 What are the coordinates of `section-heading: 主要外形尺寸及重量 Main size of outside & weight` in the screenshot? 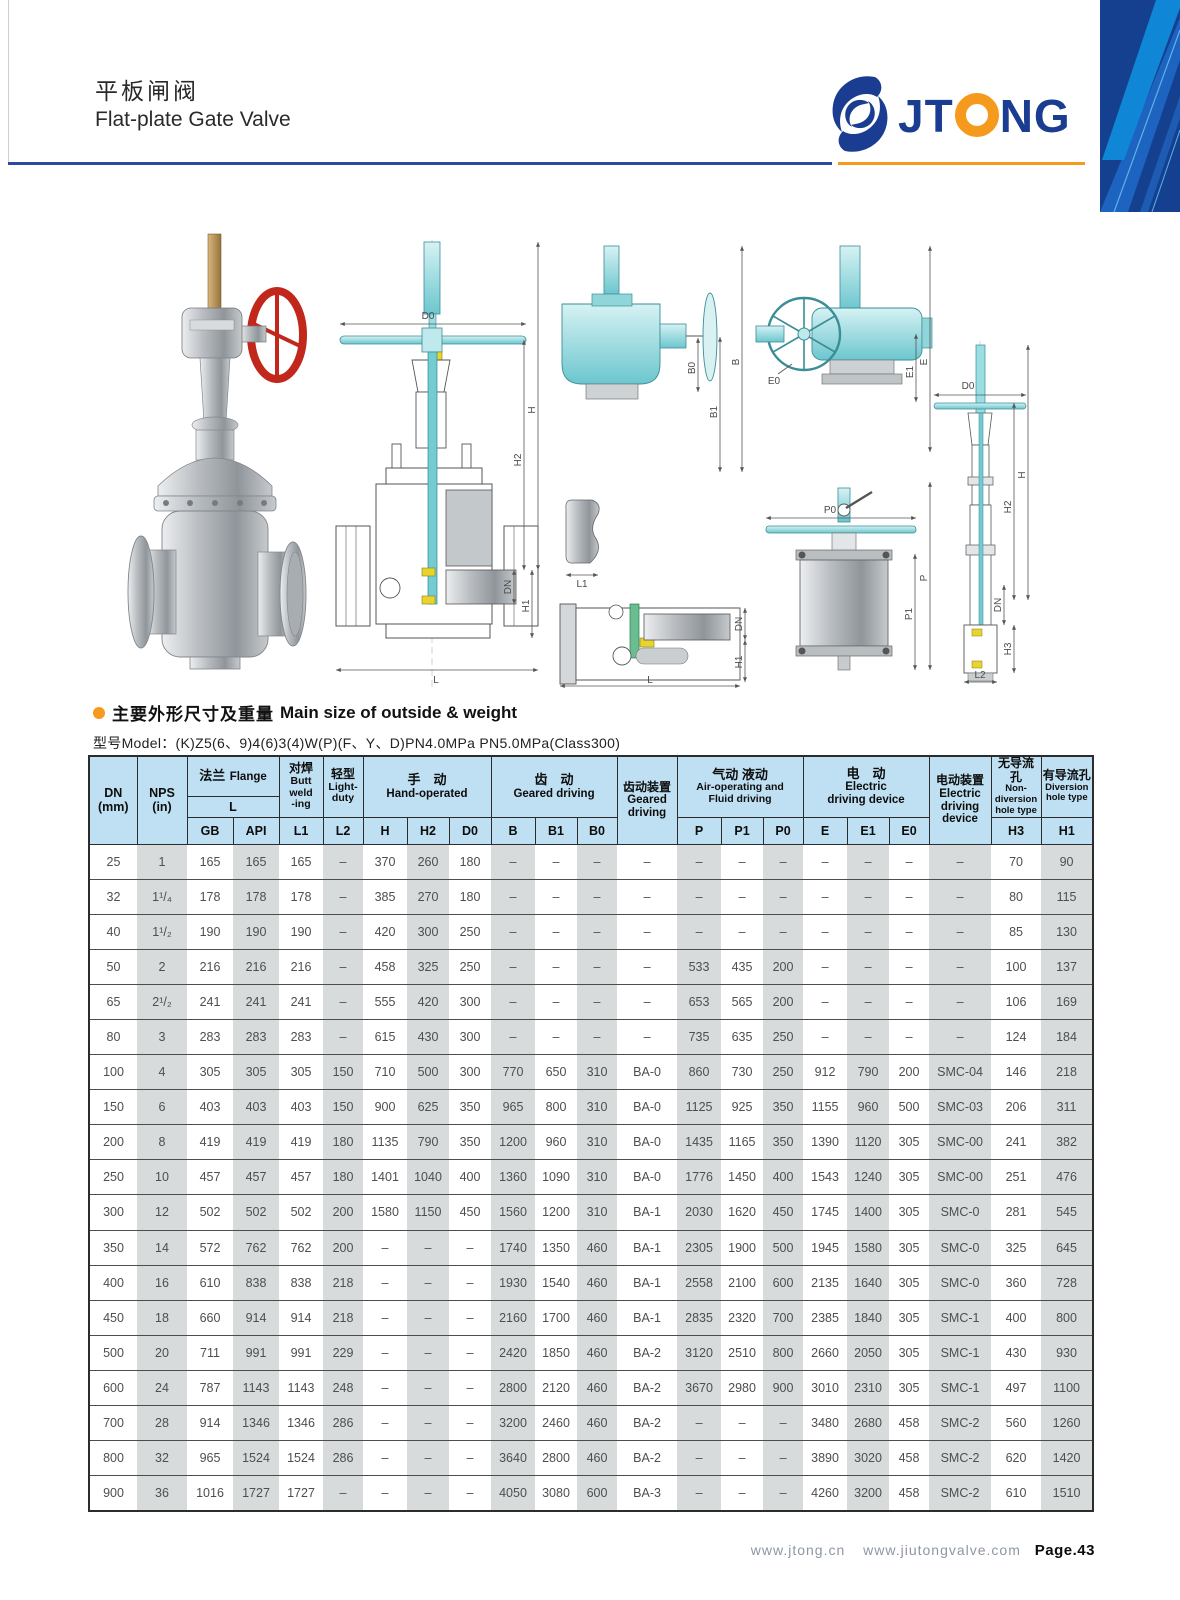 It's located at (305, 712).